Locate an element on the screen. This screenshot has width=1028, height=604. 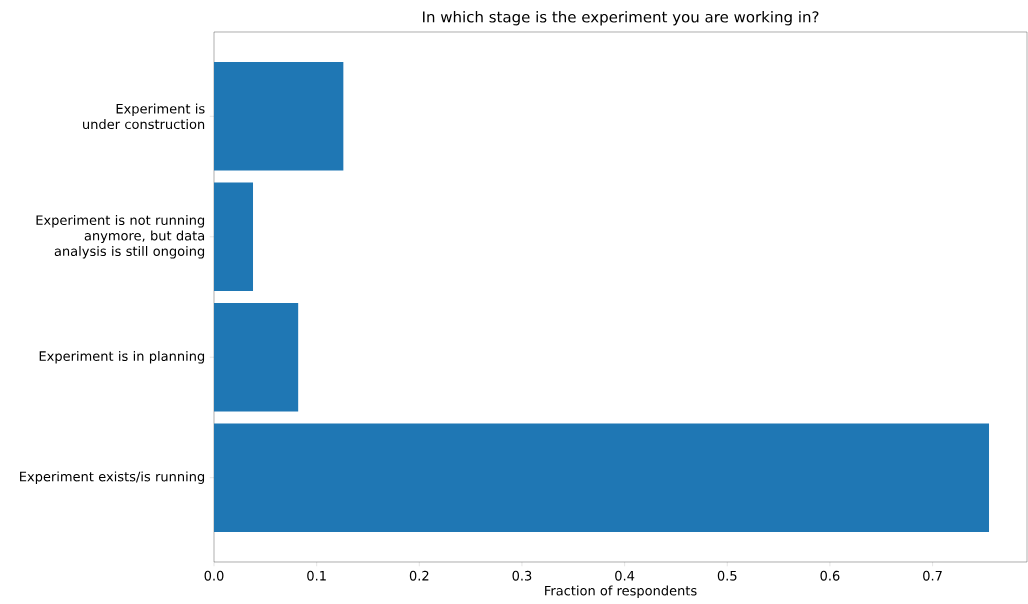
x-tick-label: 0.1 is located at coordinates (316, 575).